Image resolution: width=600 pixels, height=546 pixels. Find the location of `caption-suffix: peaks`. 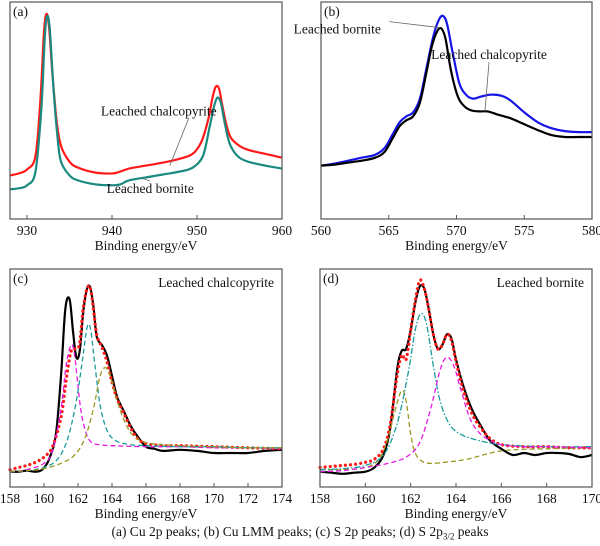

caption-suffix: peaks is located at coordinates (471, 531).